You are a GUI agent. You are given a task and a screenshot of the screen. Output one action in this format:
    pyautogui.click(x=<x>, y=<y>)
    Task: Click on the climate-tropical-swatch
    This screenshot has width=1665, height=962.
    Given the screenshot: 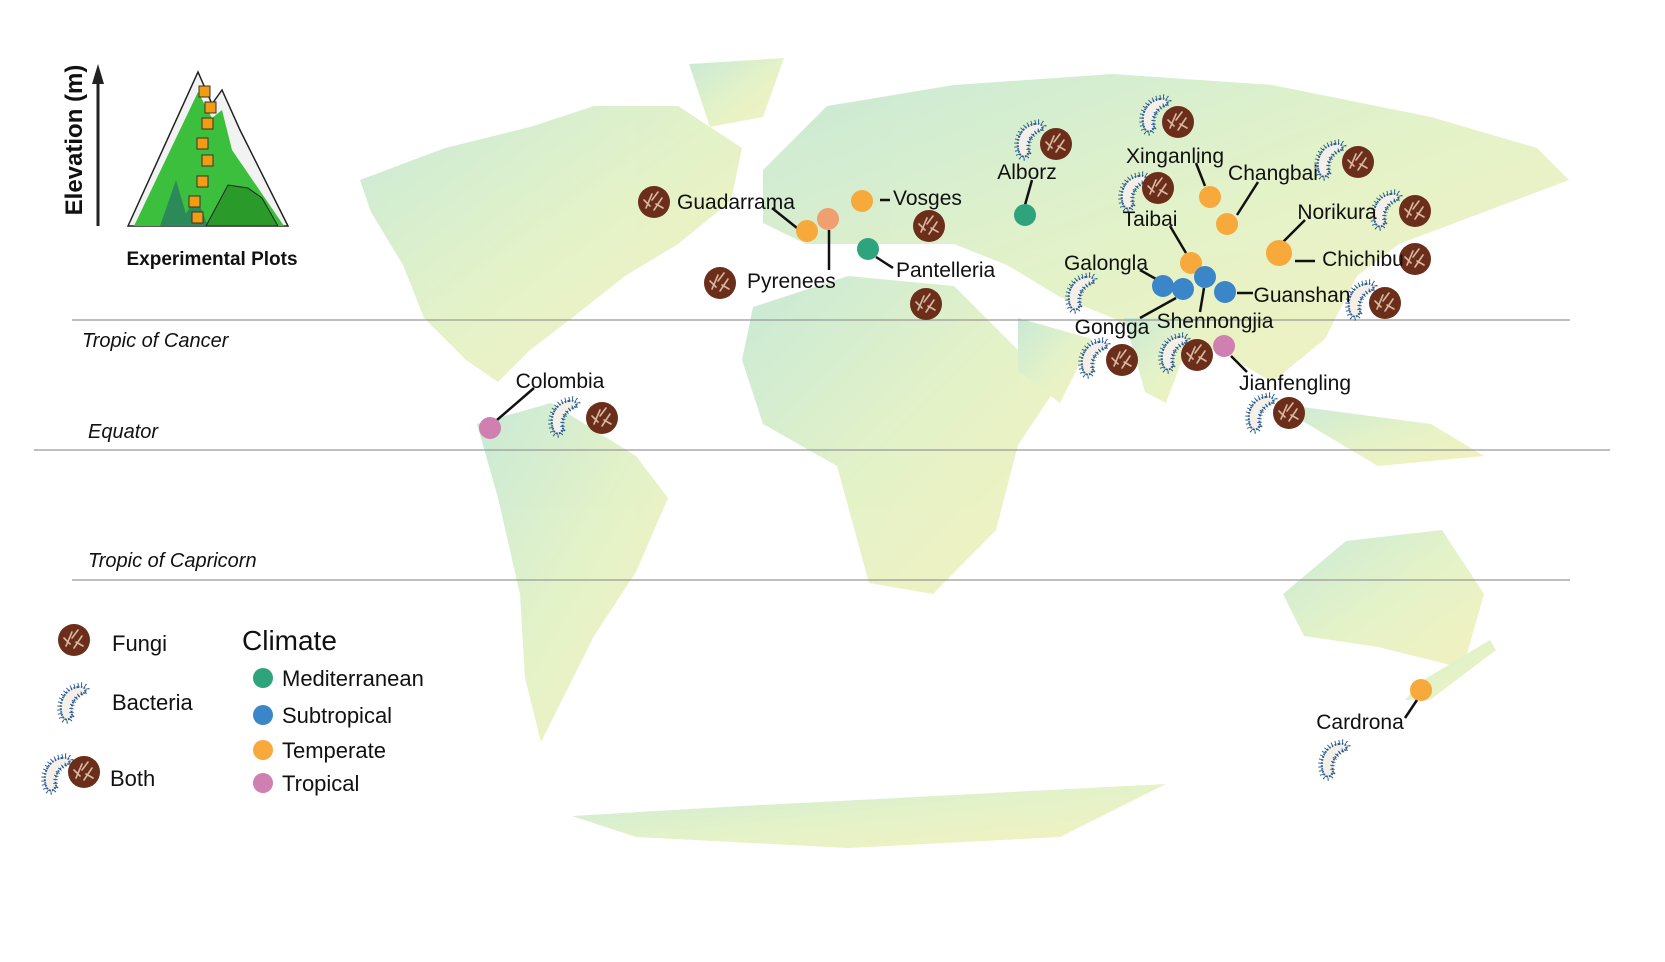 What is the action you would take?
    pyautogui.click(x=263, y=783)
    